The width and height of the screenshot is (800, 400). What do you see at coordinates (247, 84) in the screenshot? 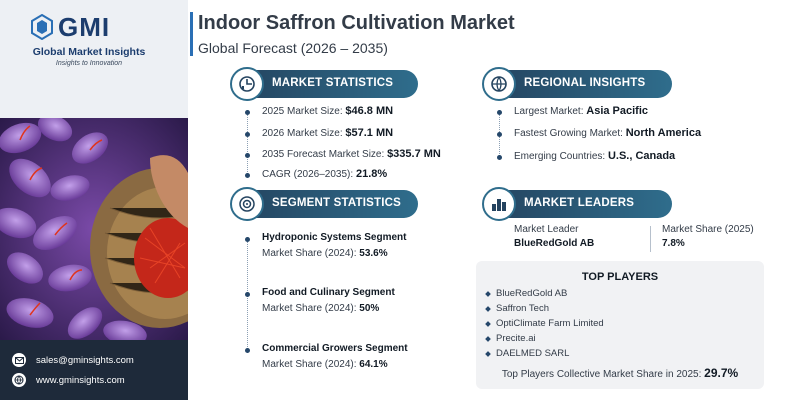
I see `market-statistics-icon` at bounding box center [247, 84].